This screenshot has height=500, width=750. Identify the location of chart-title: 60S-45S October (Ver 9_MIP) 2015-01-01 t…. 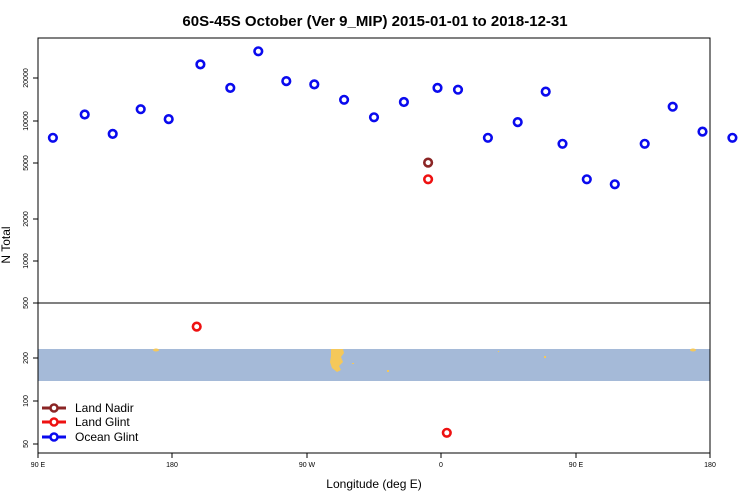
(374, 21).